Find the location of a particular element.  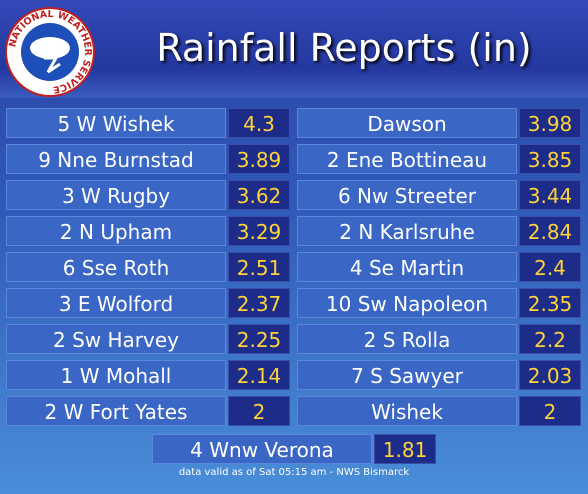

rainfall-value: 2.25 is located at coordinates (259, 339).